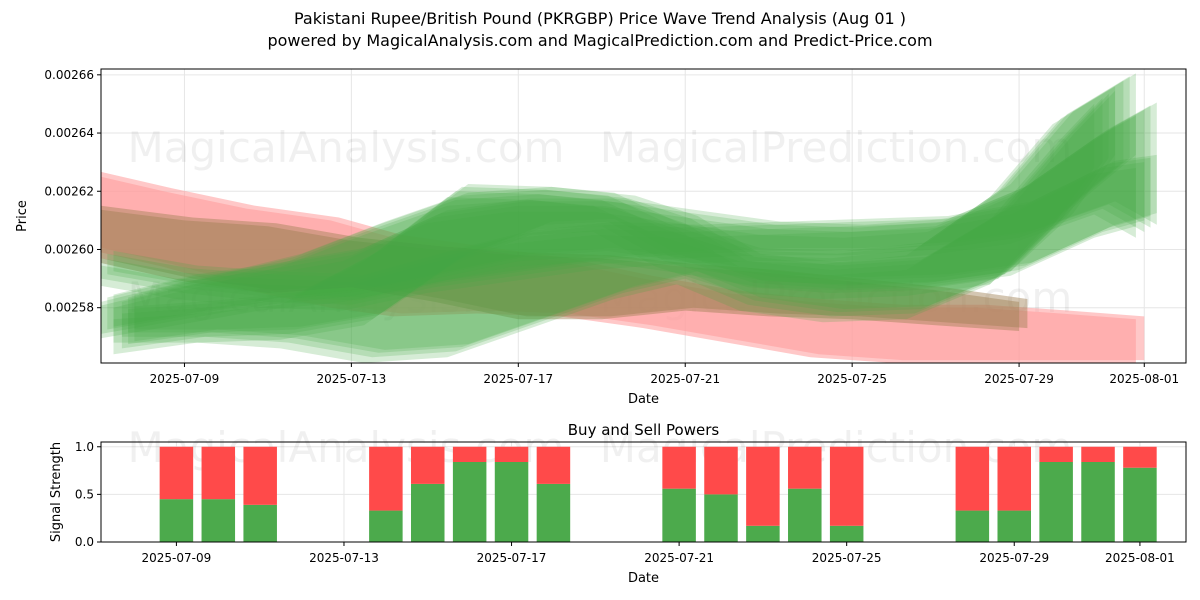 The height and width of the screenshot is (600, 1200). I want to click on signal-xtick-label: 2025-07-09, so click(177, 558).